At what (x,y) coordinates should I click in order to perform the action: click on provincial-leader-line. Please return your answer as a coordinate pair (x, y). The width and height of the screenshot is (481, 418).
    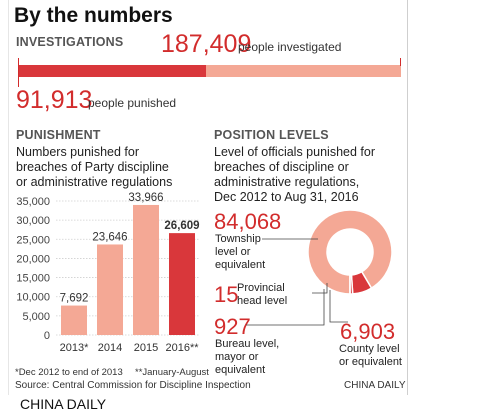
    Looking at the image, I should click on (320, 288).